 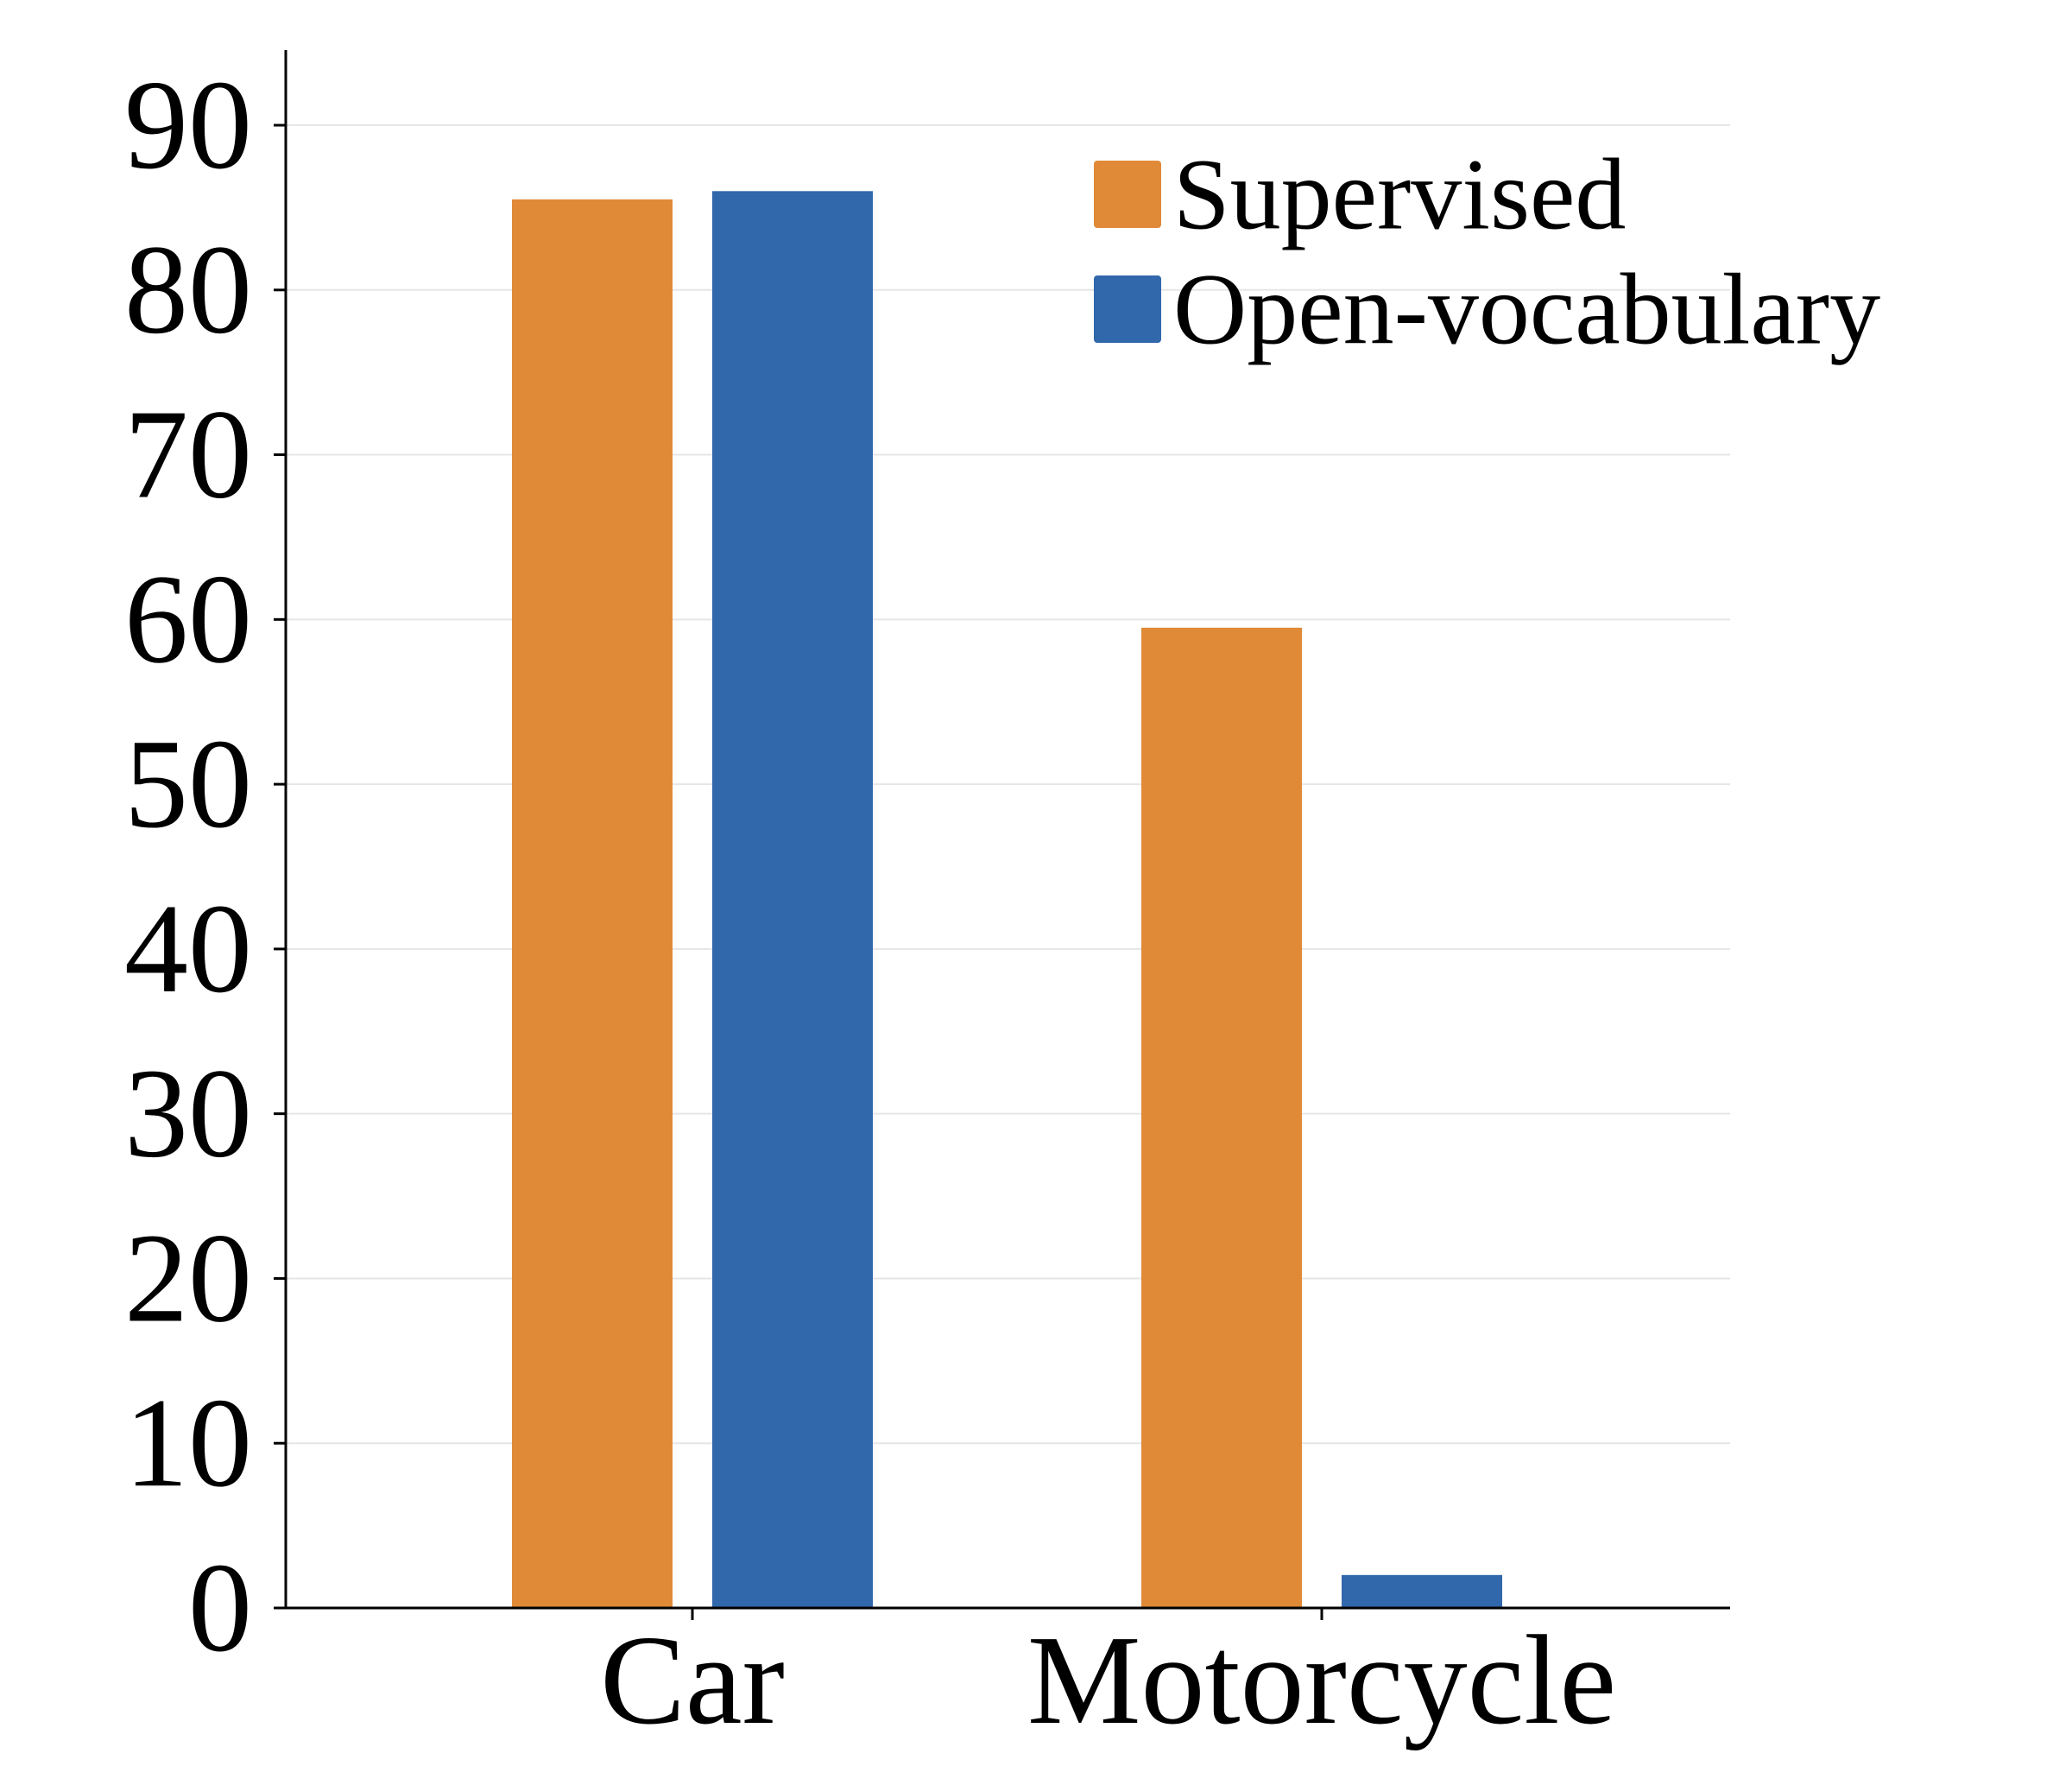 I want to click on legend-swatch-supervised, so click(x=1127, y=195).